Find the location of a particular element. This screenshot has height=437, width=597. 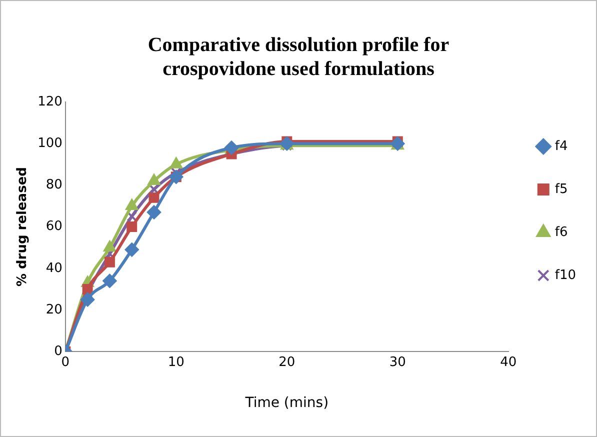

y-tick-label: 60 is located at coordinates (54, 226).